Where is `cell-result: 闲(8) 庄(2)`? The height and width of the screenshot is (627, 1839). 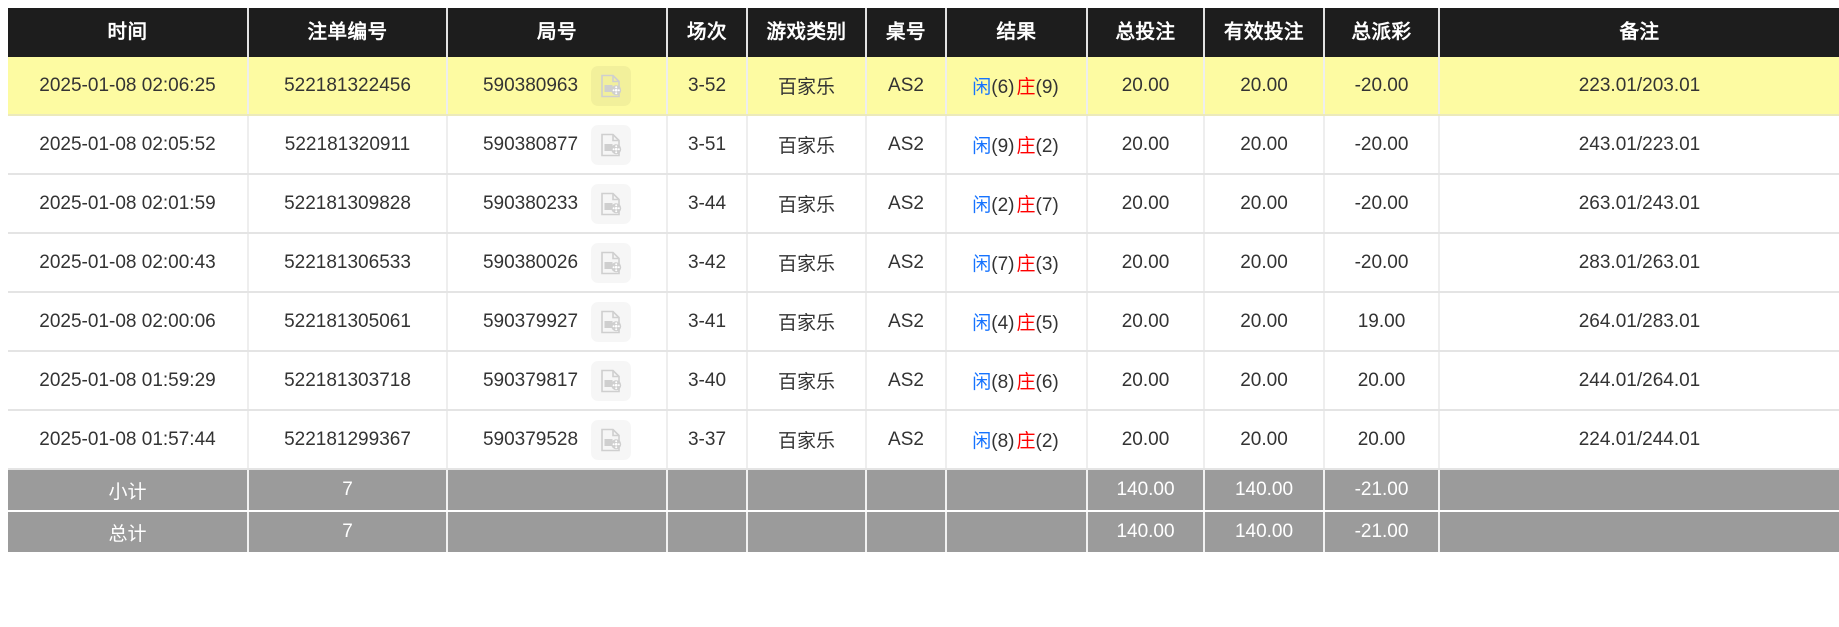
cell-result: 闲(8) 庄(2) is located at coordinates (1017, 440).